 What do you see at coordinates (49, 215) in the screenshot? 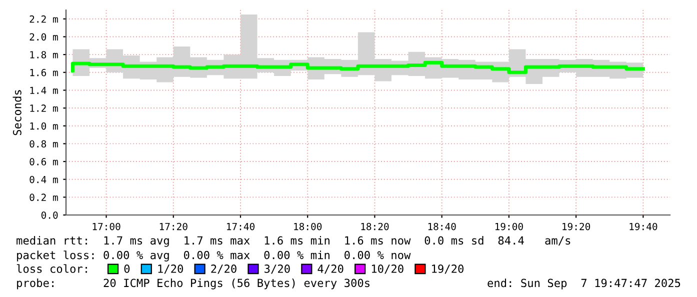
I see `y-tick-label: 0.0` at bounding box center [49, 215].